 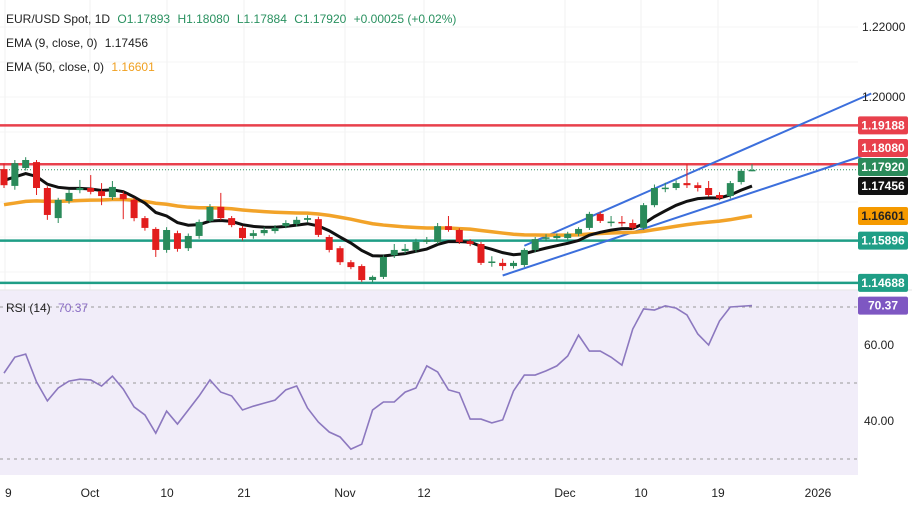 I want to click on ema50-legend: EMA (50, close, 0) 1.16601, so click(x=82, y=67).